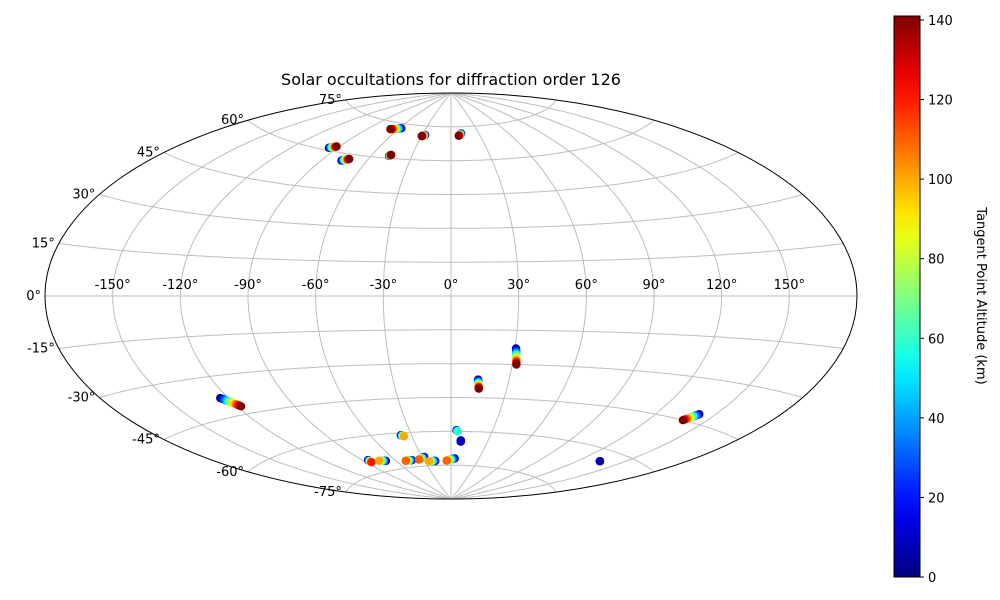 This screenshot has height=600, width=1000. I want to click on colorbar-tick-label: 100, so click(940, 180).